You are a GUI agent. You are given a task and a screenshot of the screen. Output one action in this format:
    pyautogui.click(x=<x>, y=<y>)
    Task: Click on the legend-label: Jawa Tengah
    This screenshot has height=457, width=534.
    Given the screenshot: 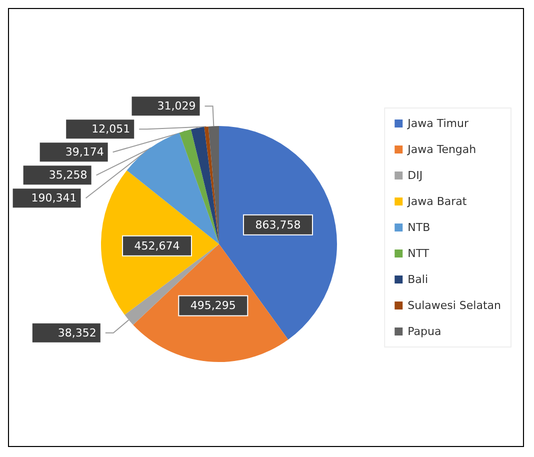 What is the action you would take?
    pyautogui.click(x=441, y=149)
    